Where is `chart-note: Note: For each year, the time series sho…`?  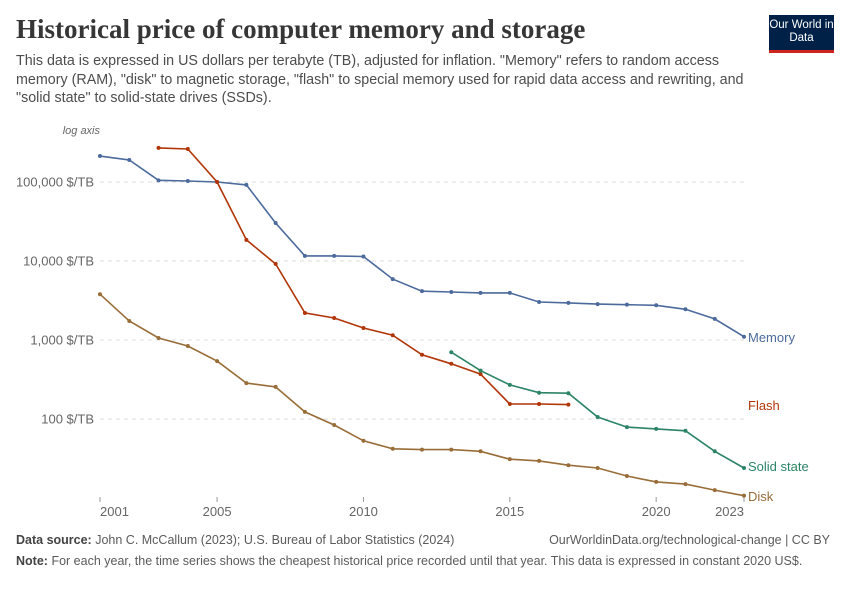
chart-note: Note: For each year, the time series sho… is located at coordinates (411, 561).